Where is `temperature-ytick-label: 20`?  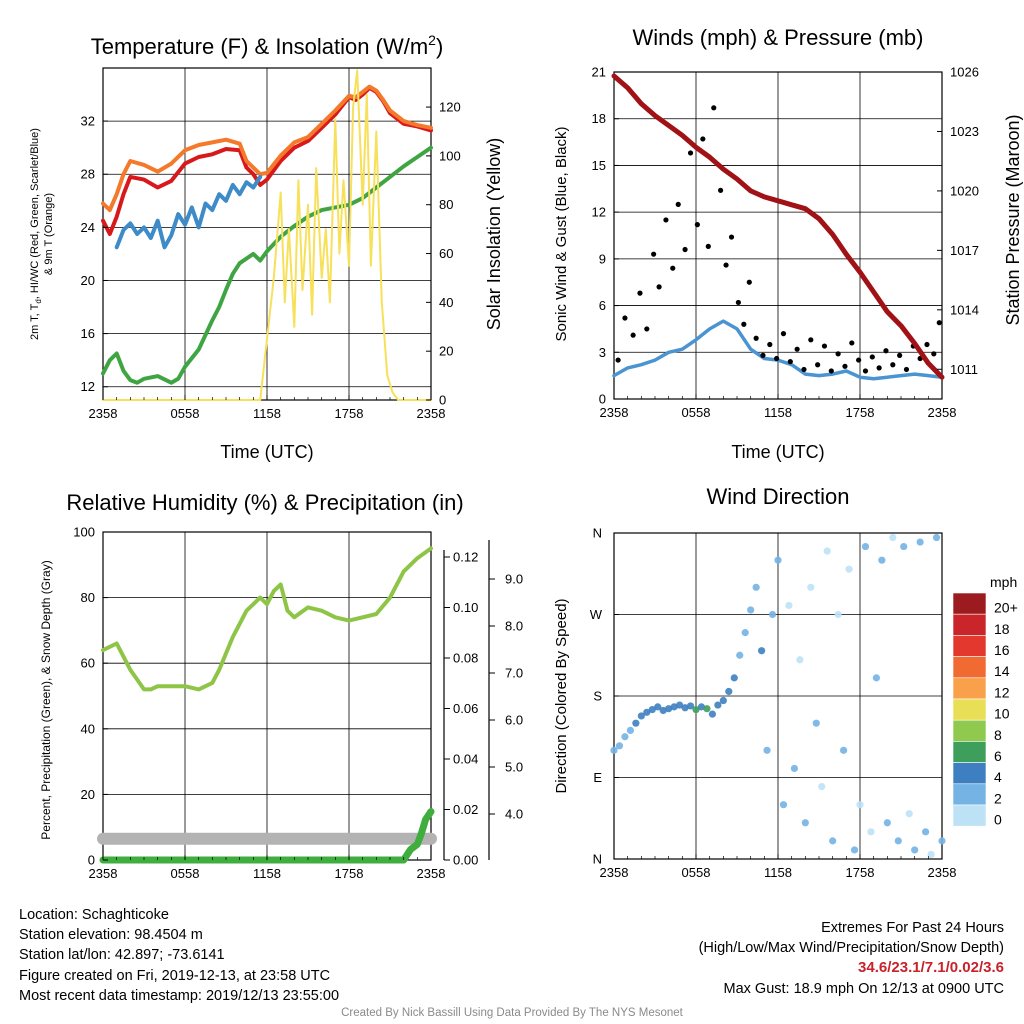
temperature-ytick-label: 20 is located at coordinates (88, 280).